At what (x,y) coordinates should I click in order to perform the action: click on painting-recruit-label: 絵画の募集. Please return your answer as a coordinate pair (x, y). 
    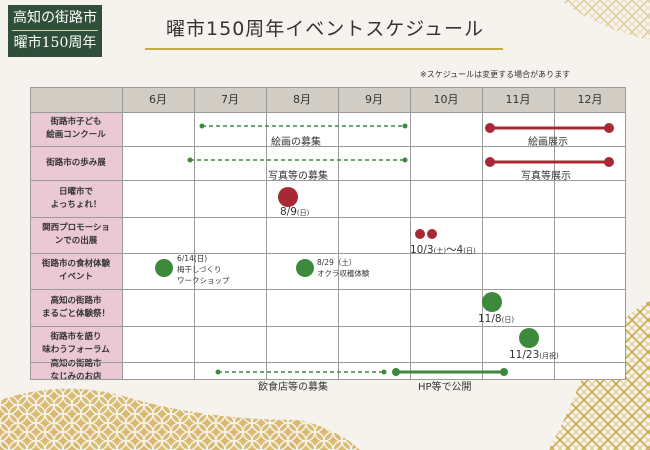
    Looking at the image, I should click on (296, 142).